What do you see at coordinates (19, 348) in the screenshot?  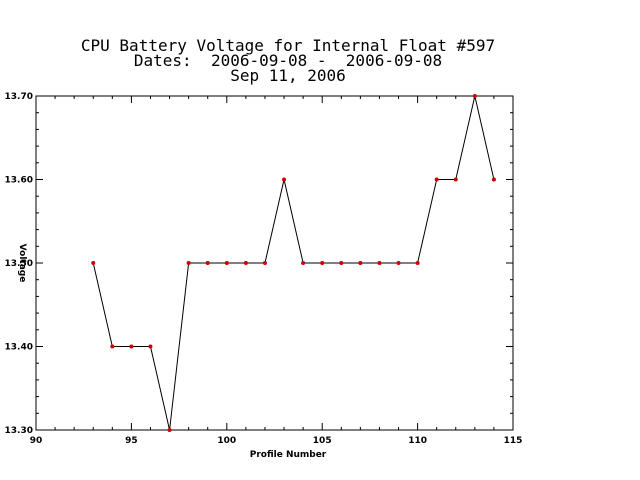 I see `y-tick-label: 13.40` at bounding box center [19, 348].